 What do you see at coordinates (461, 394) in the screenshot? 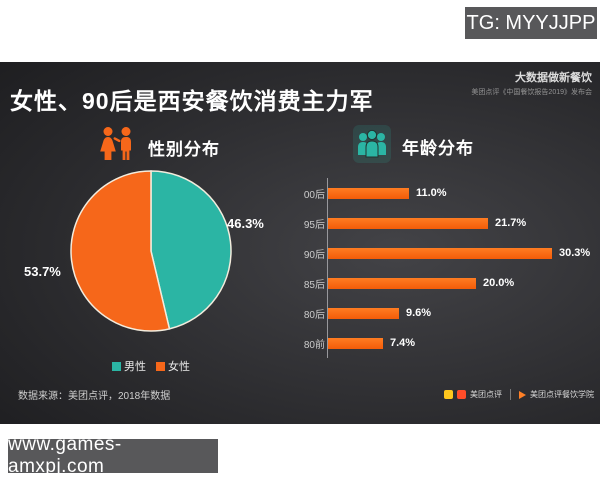
I see `dianping-logo-icon` at bounding box center [461, 394].